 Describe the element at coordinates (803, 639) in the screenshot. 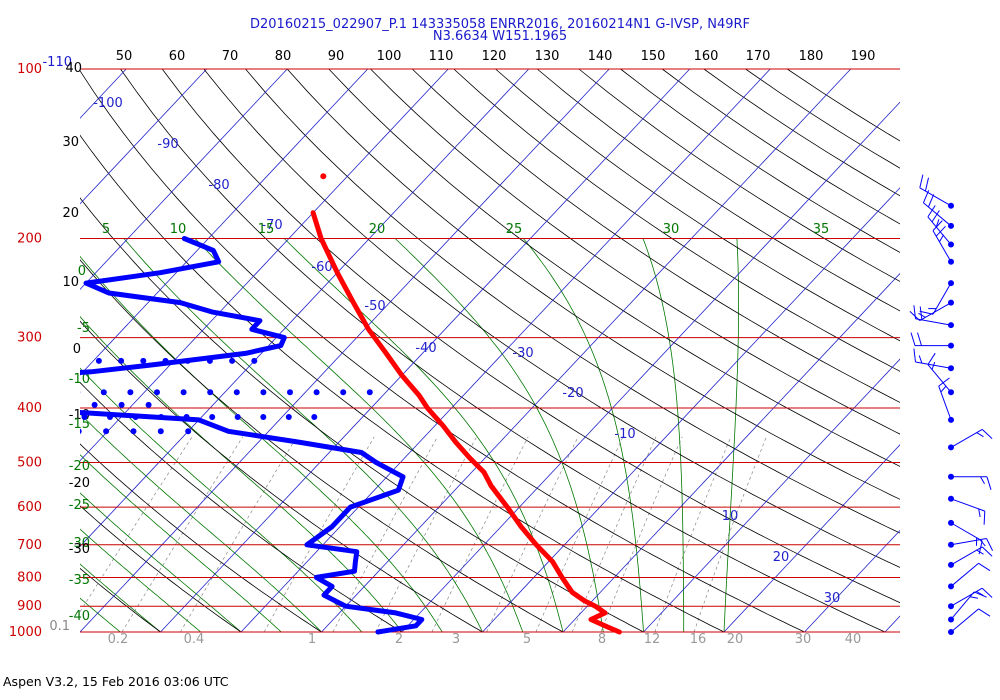

I see `mixing-ratio-label: 30` at that location.